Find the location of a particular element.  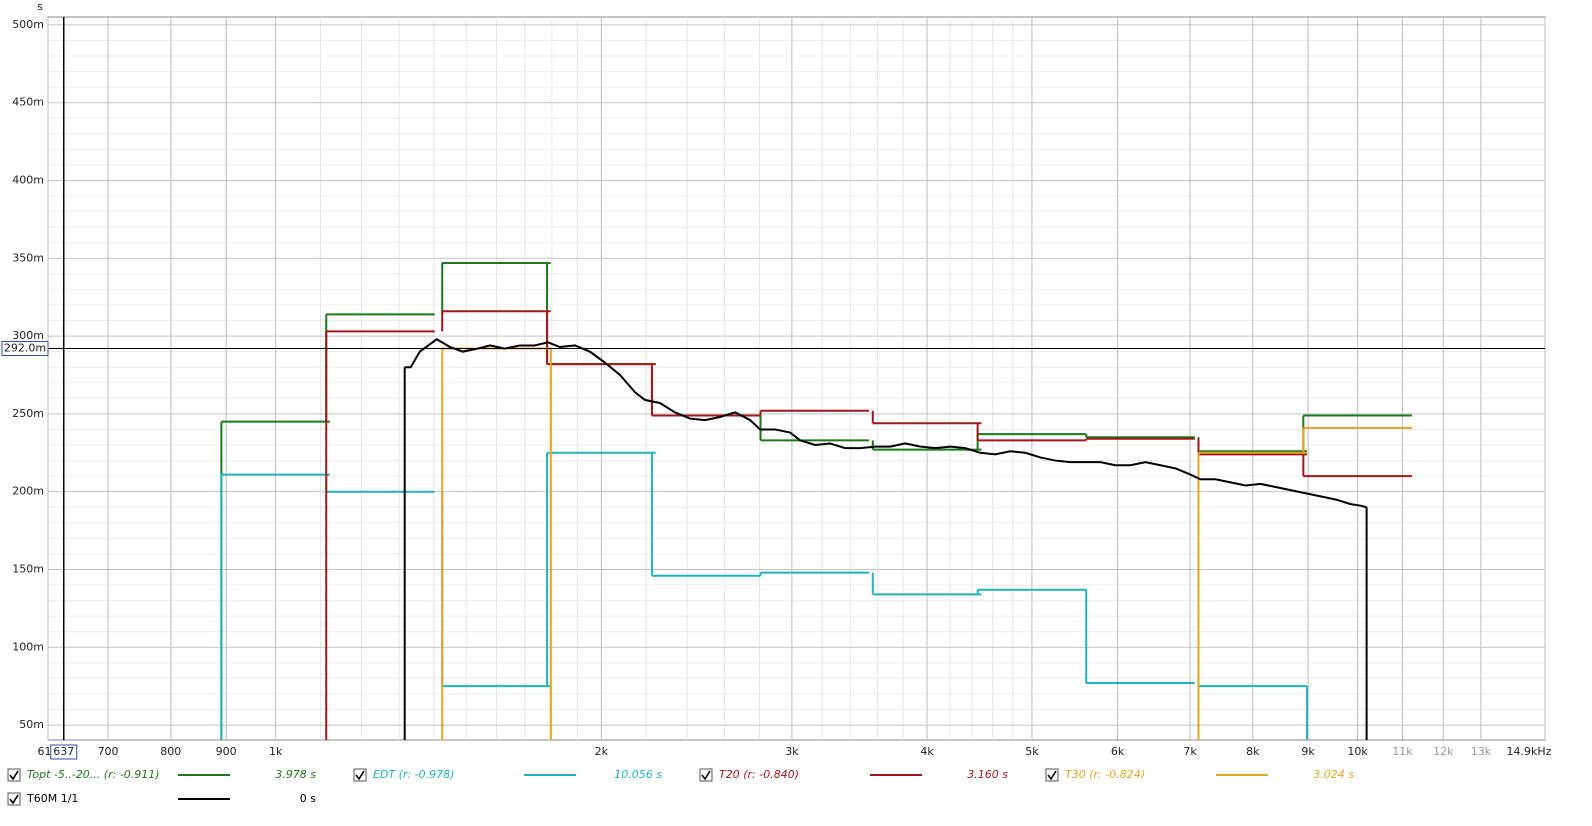

legend-value: 3.978 s is located at coordinates (295, 774).